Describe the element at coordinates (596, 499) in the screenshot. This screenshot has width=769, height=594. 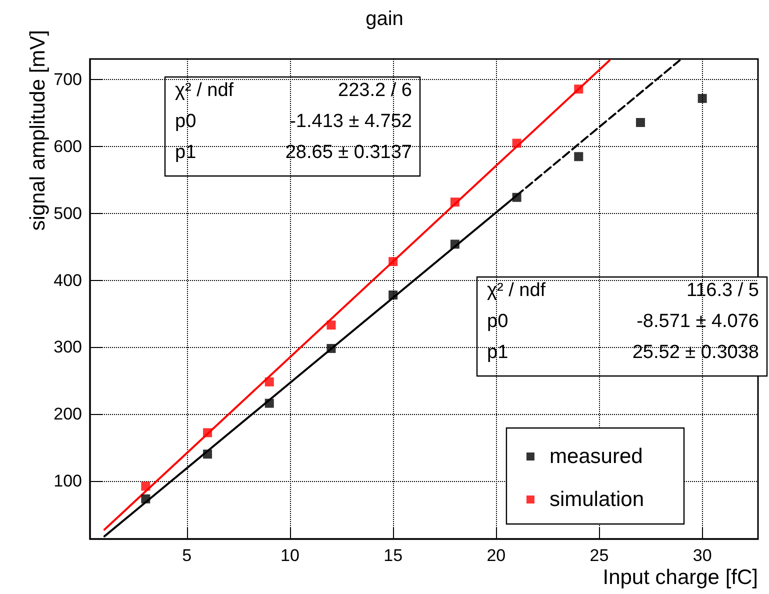
I see `legend-label: simulation` at that location.